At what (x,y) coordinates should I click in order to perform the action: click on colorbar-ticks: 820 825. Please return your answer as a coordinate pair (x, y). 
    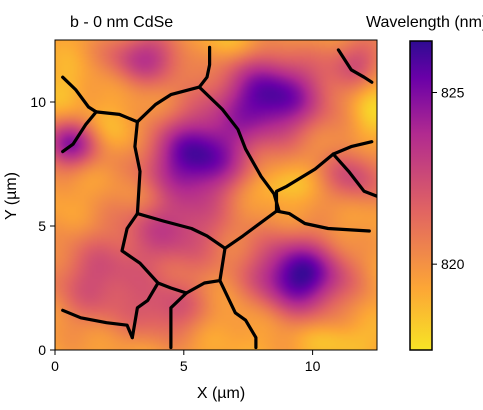
    Looking at the image, I should click on (448, 178).